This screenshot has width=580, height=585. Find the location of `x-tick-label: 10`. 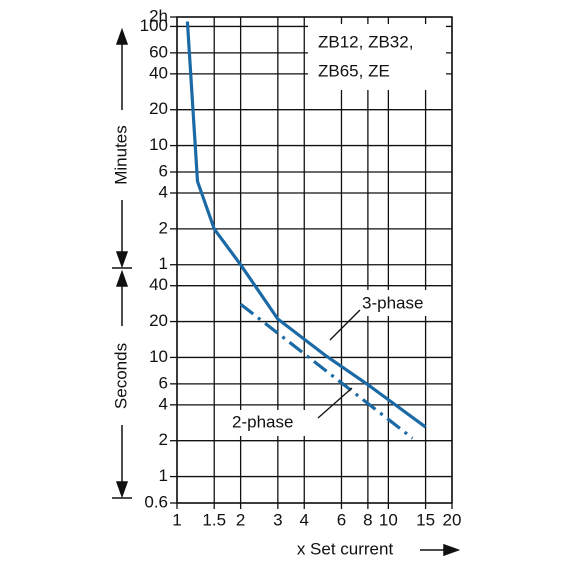

x-tick-label: 10 is located at coordinates (388, 519).